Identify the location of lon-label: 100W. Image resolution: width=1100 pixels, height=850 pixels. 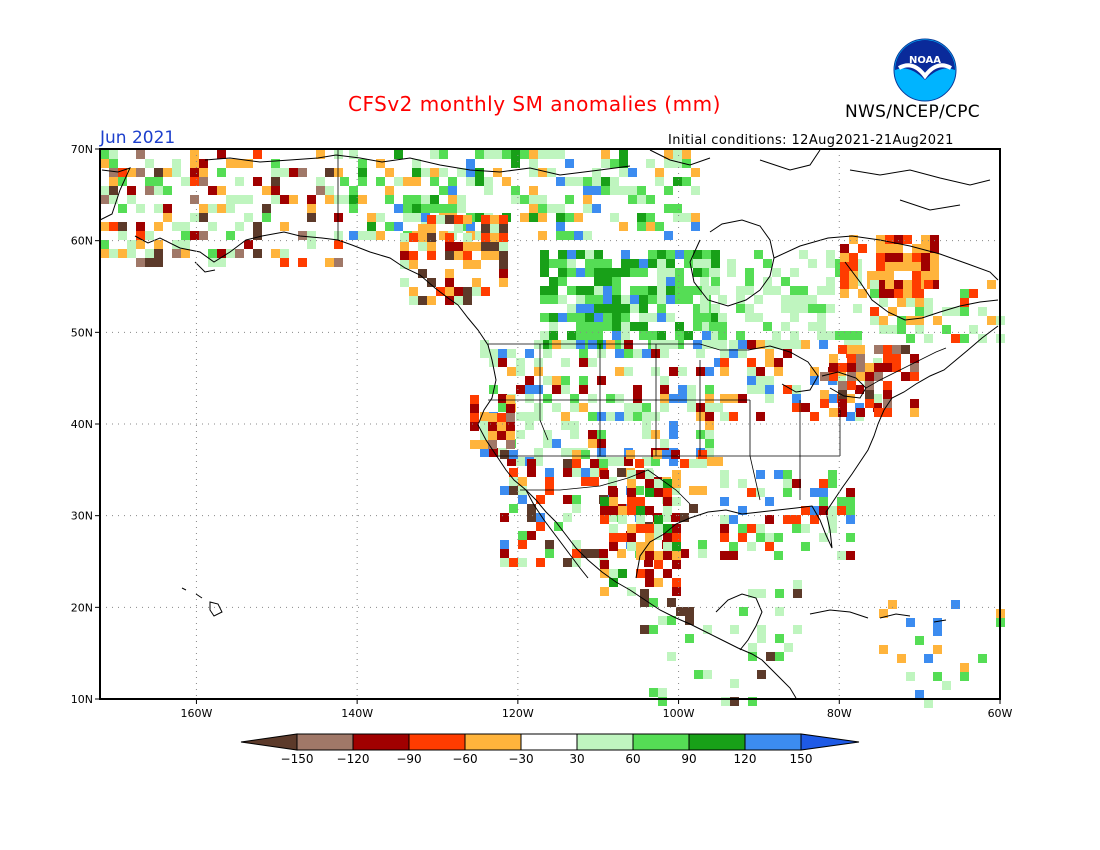
(679, 713).